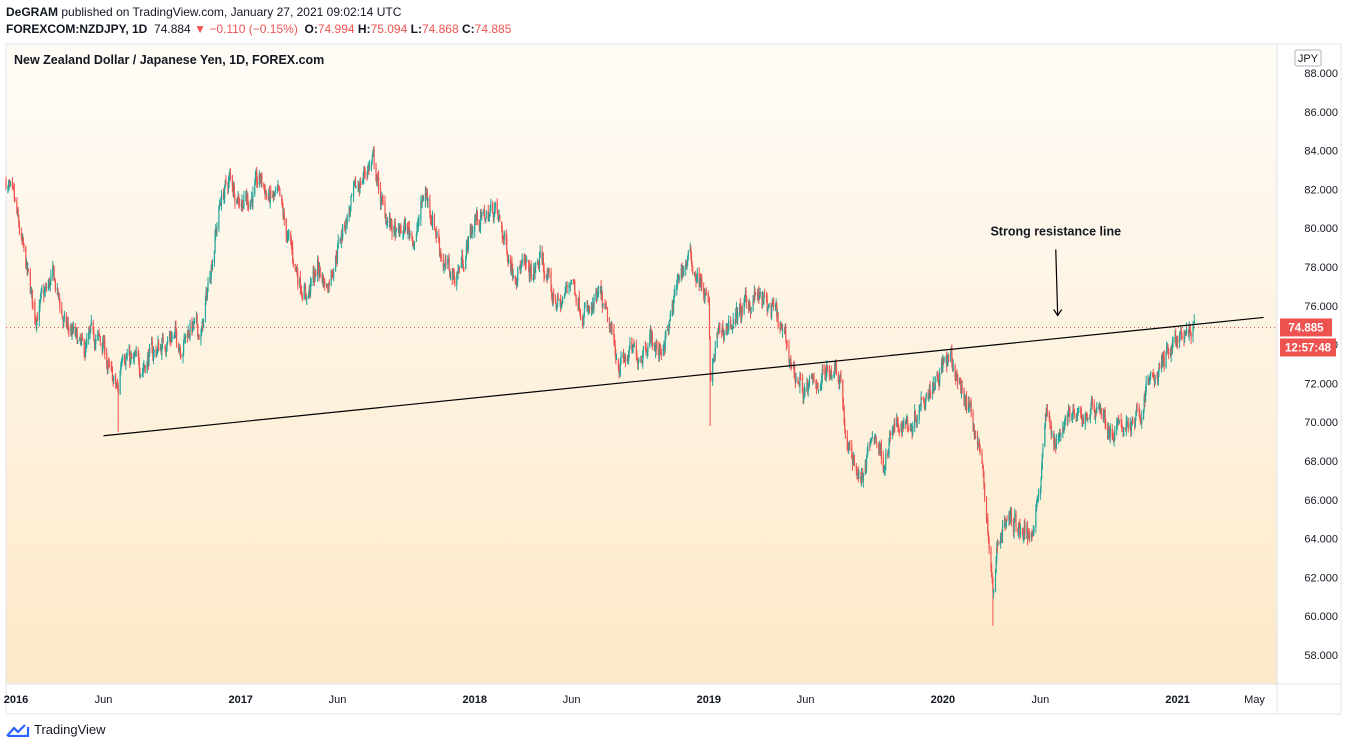 The height and width of the screenshot is (750, 1348). Describe the element at coordinates (1308, 58) in the screenshot. I see `currency-badge` at that location.